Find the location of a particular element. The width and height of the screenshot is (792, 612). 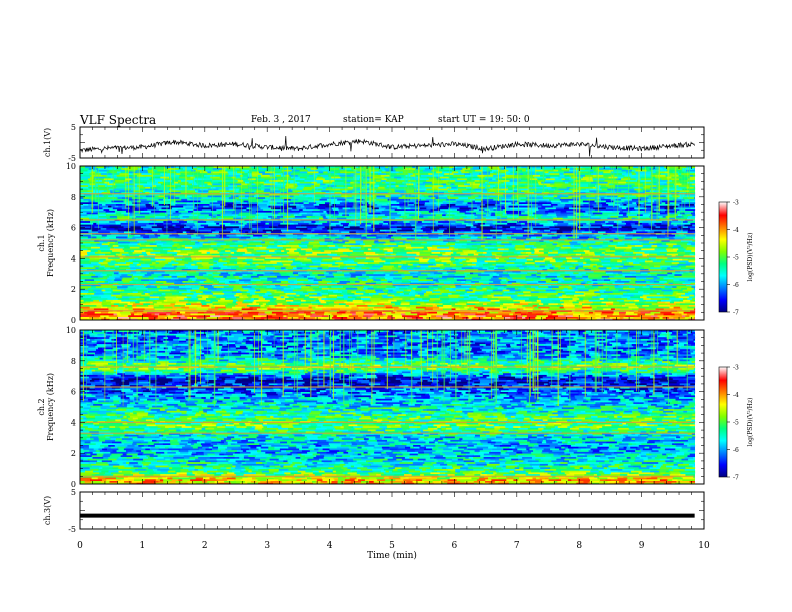

ch1-ytick-label: 5 is located at coordinates (73, 127).